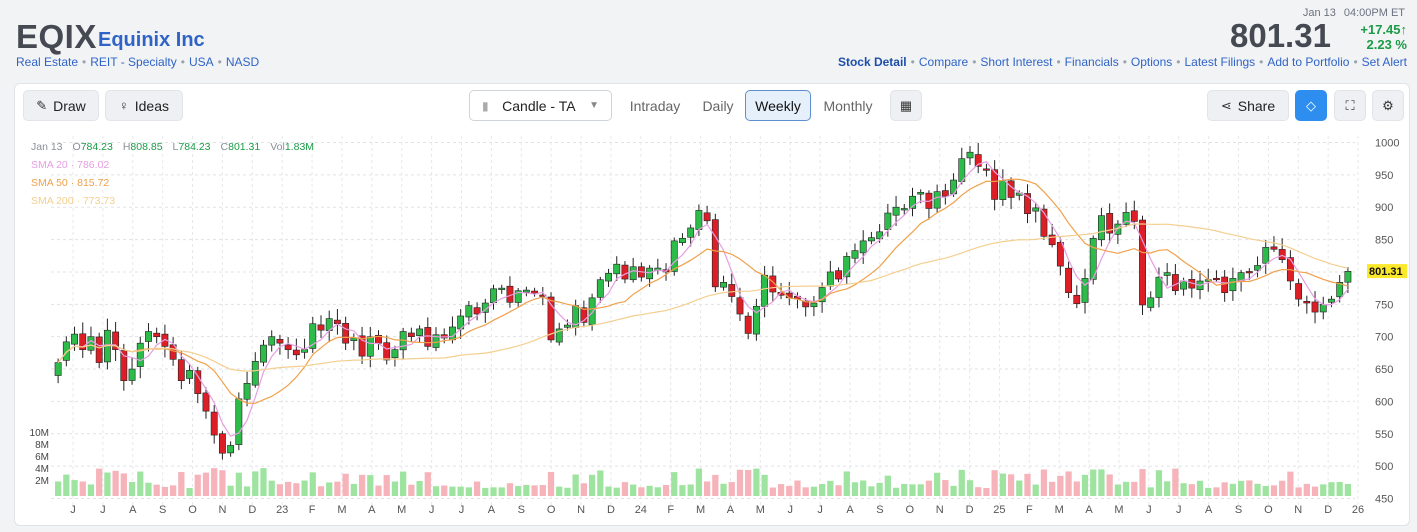  I want to click on nav-short-interest: Short Interest, so click(1016, 62).